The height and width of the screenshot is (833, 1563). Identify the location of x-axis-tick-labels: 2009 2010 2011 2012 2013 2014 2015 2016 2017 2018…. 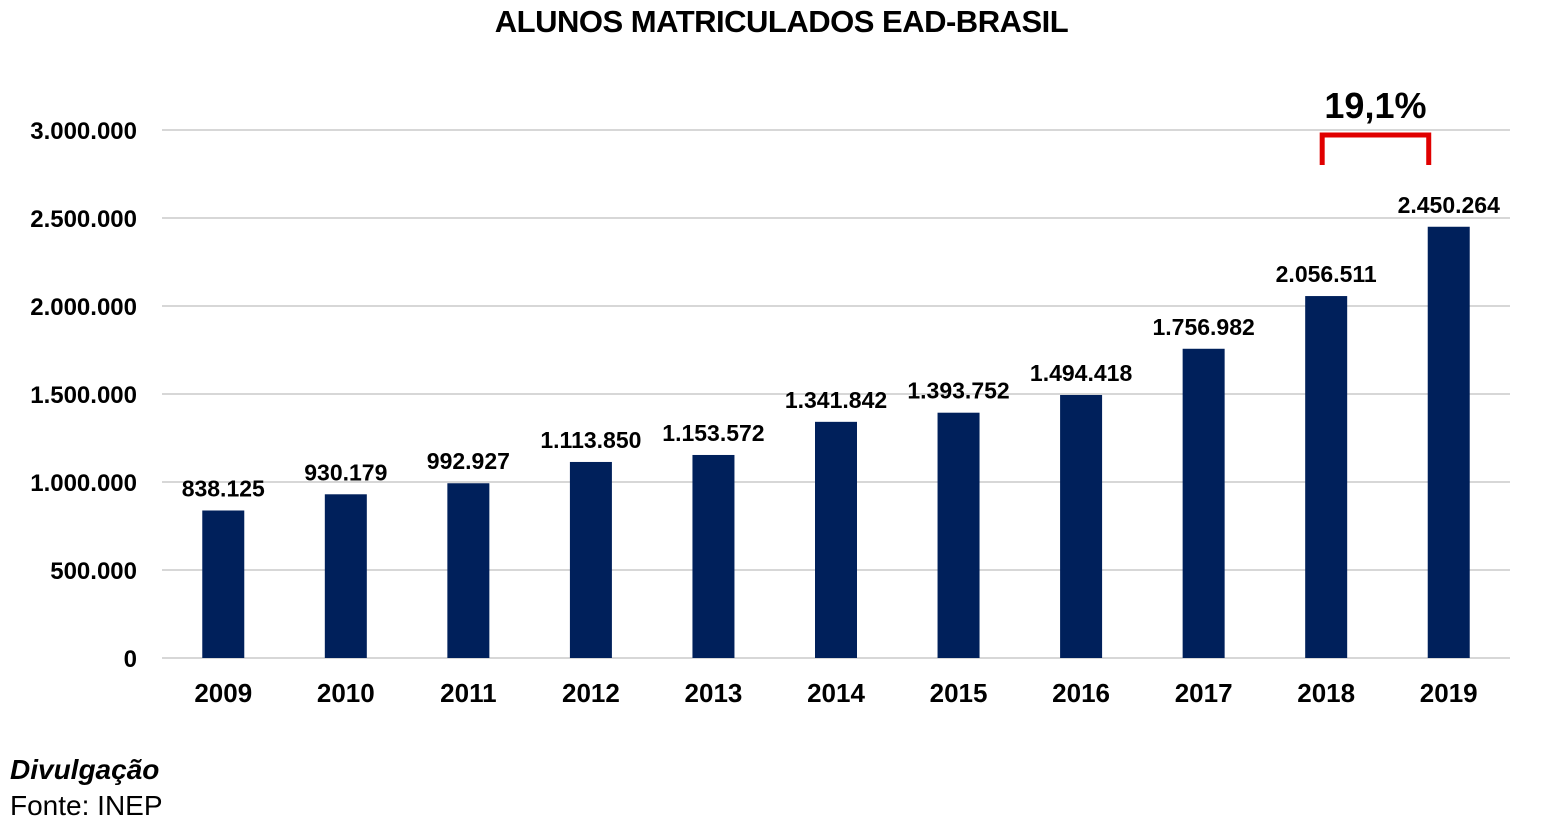
(835, 693).